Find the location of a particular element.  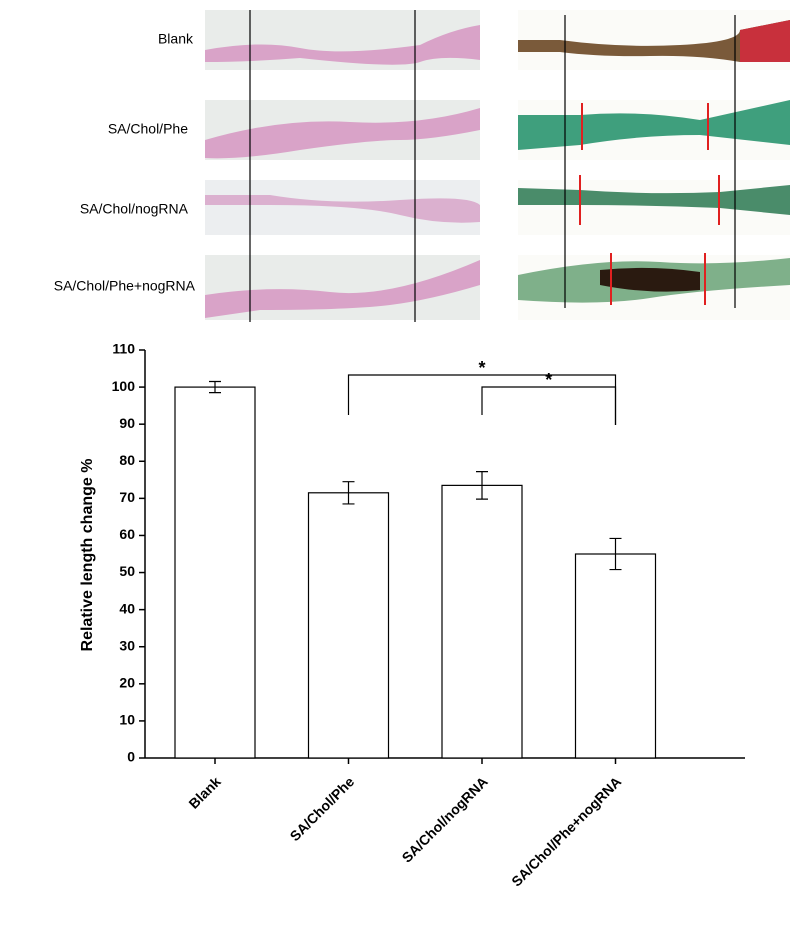

y-tick-label: 110 is located at coordinates (123, 349).